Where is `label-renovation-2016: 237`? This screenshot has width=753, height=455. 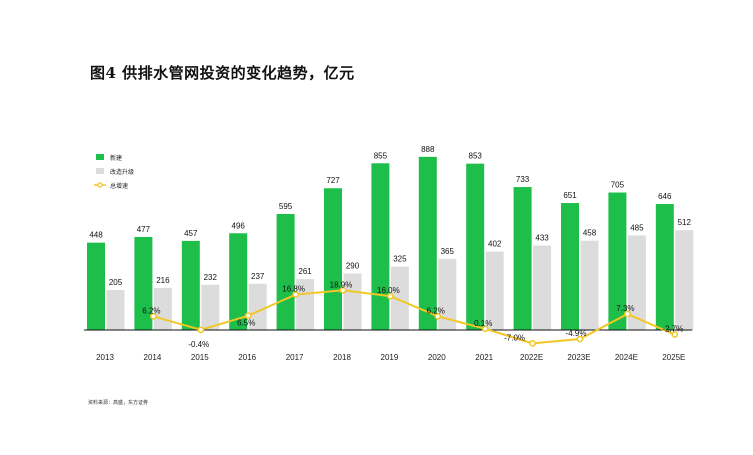 label-renovation-2016: 237 is located at coordinates (258, 276).